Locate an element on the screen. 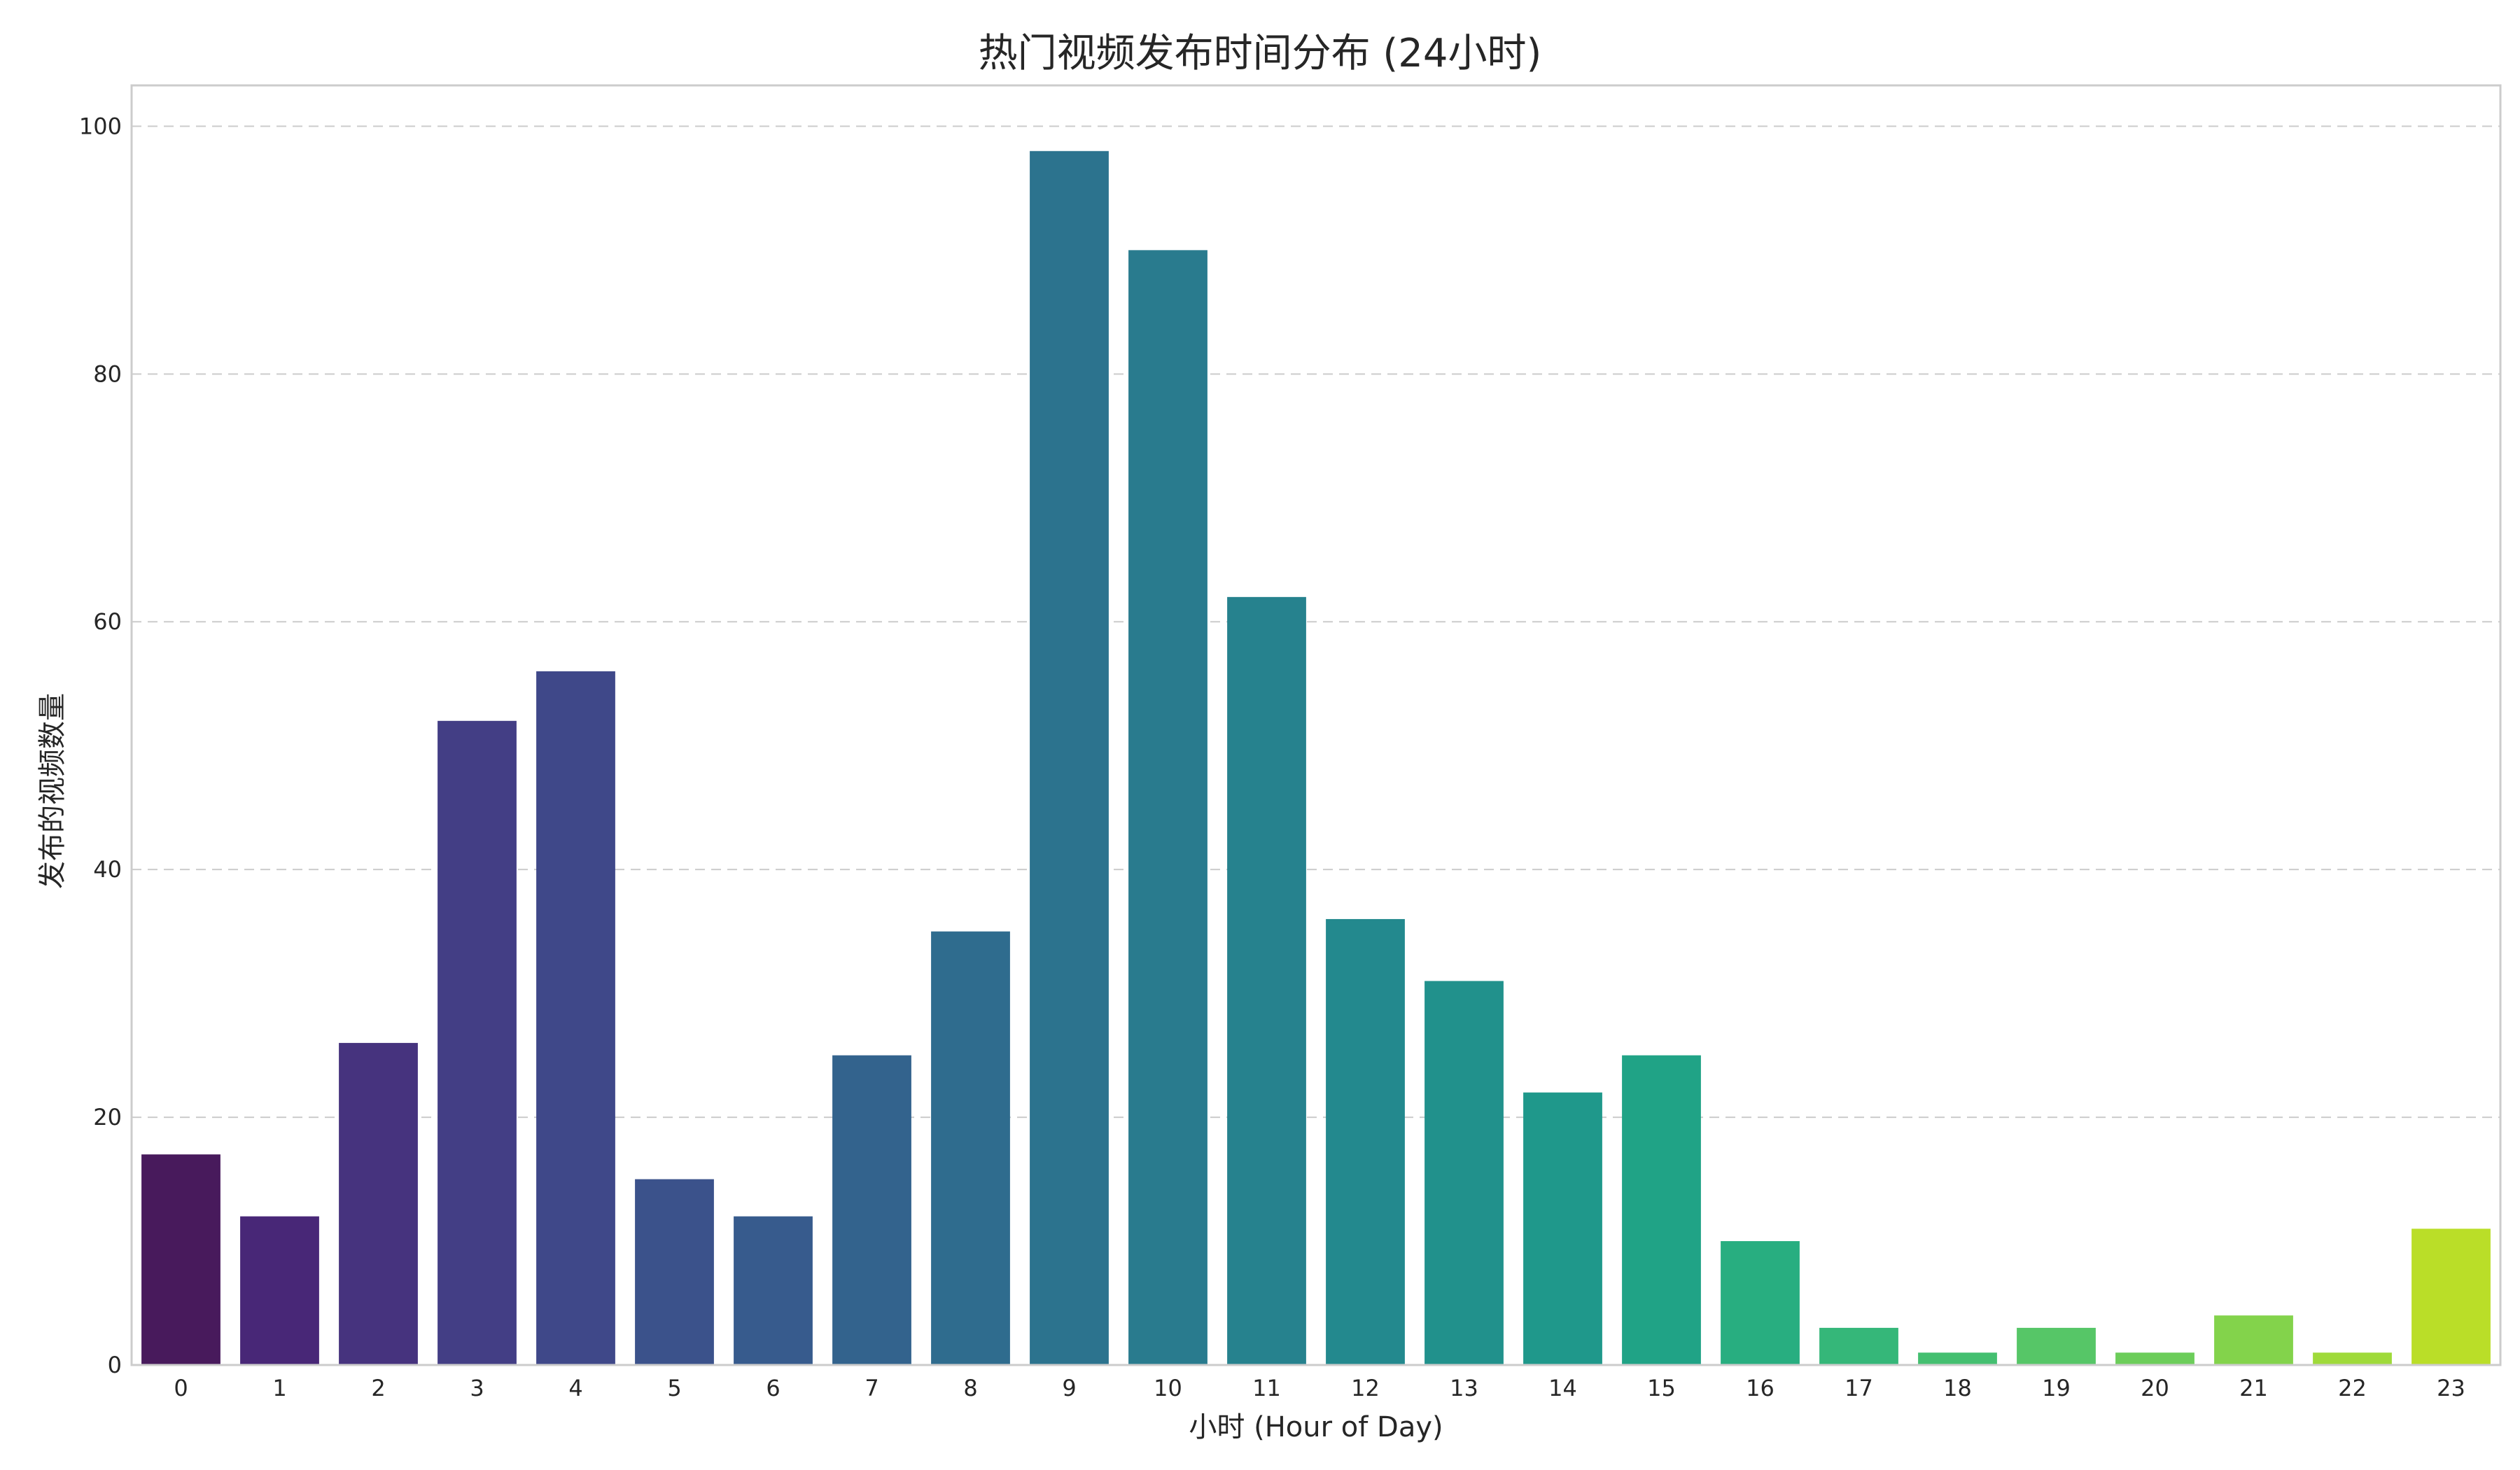 The image size is (2520, 1470). x-tick-label: 11 is located at coordinates (1266, 1388).